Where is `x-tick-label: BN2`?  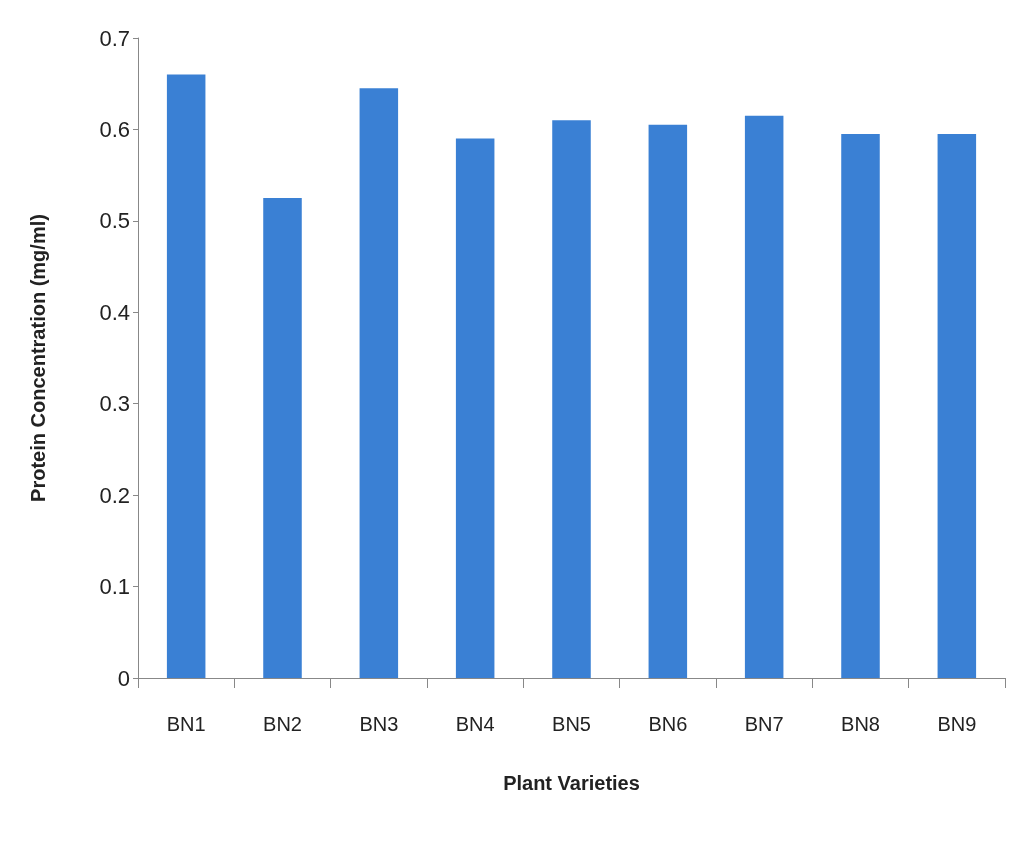 x-tick-label: BN2 is located at coordinates (282, 724).